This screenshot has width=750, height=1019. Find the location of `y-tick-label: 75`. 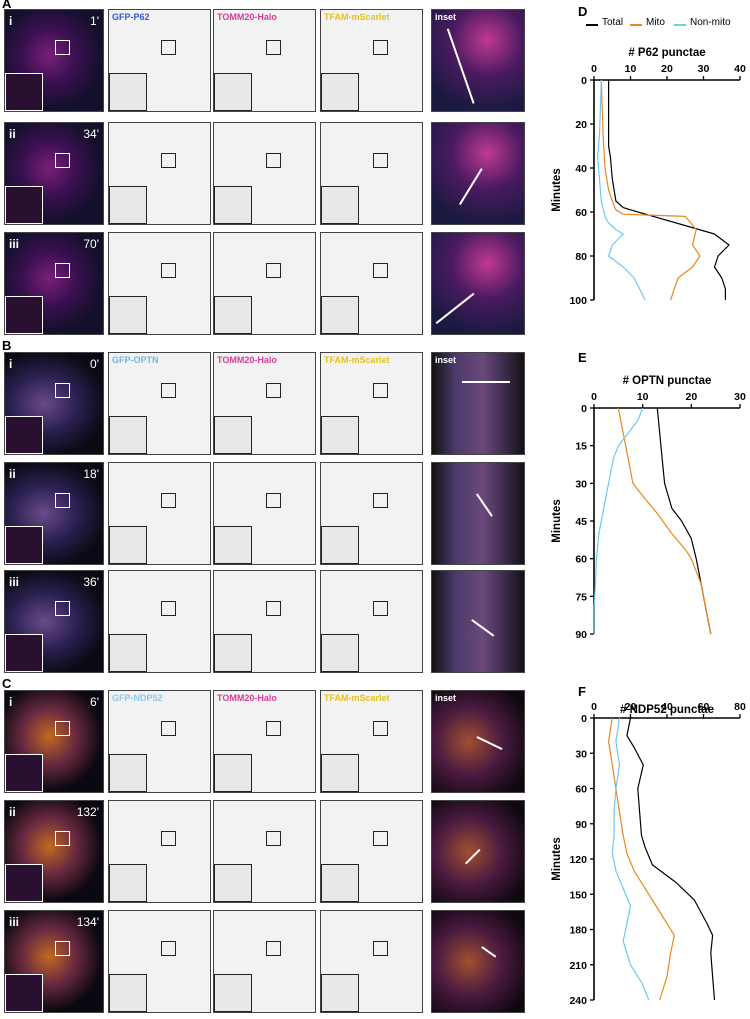

y-tick-label: 75 is located at coordinates (581, 597).